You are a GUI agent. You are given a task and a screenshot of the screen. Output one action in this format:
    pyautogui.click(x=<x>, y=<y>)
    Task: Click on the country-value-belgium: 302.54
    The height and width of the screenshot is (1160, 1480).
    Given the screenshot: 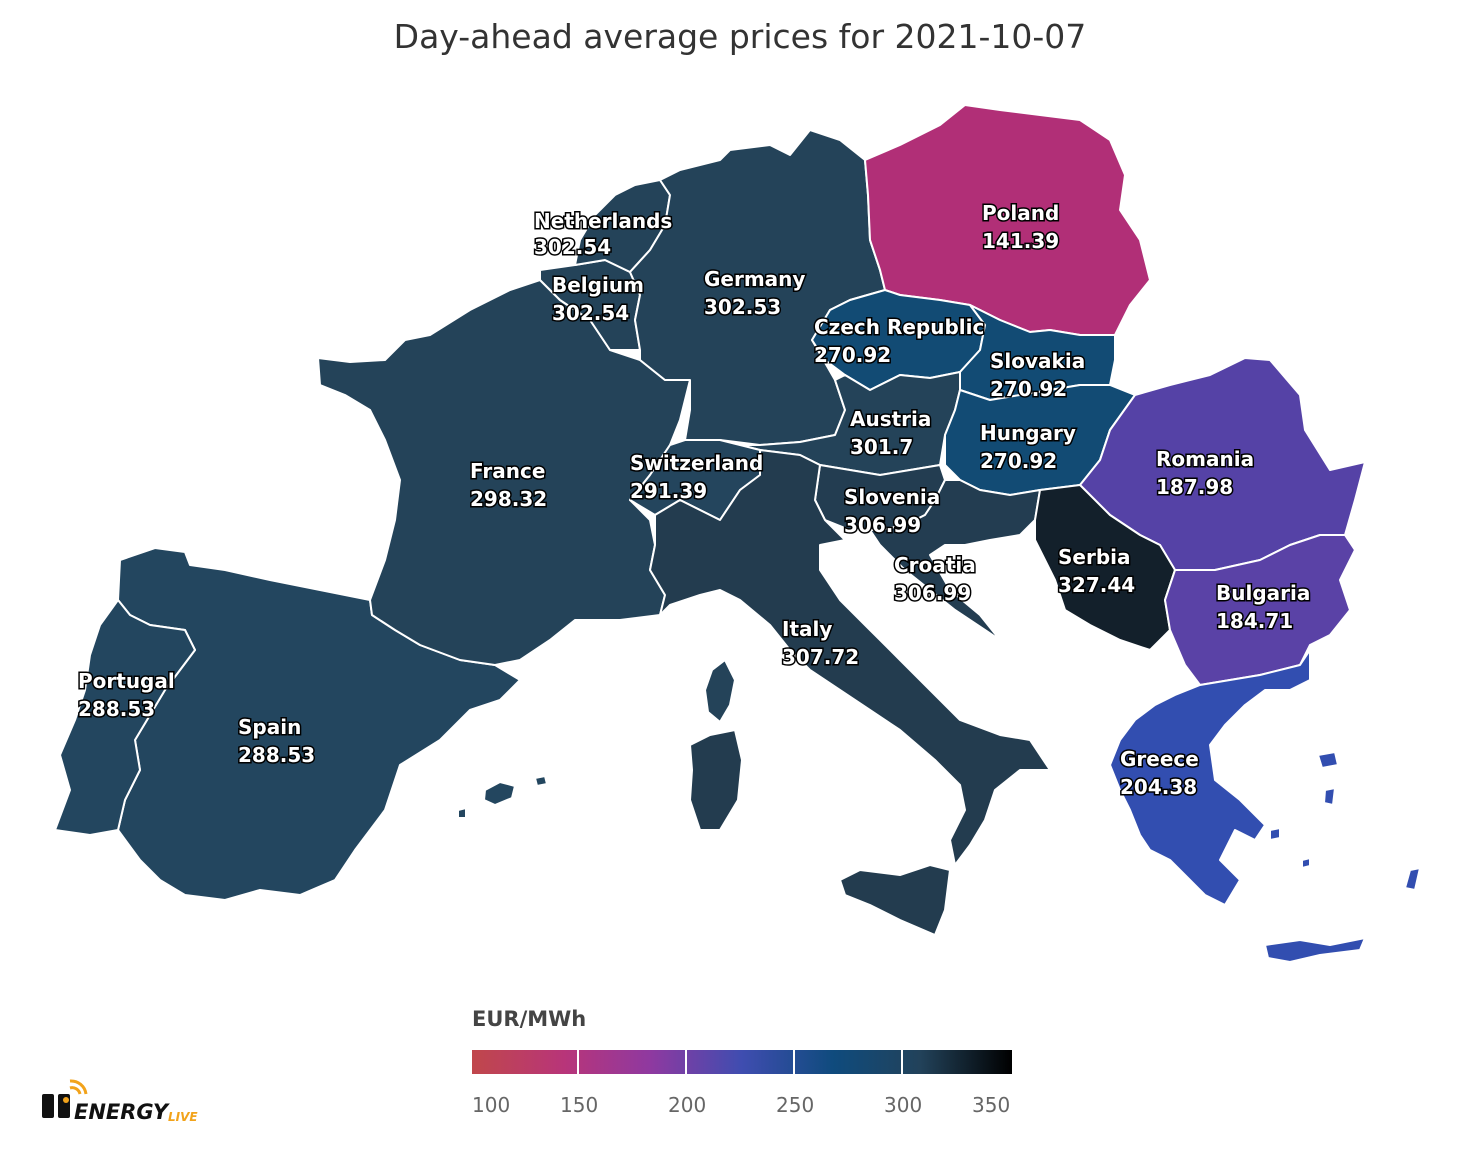 What is the action you would take?
    pyautogui.click(x=590, y=313)
    